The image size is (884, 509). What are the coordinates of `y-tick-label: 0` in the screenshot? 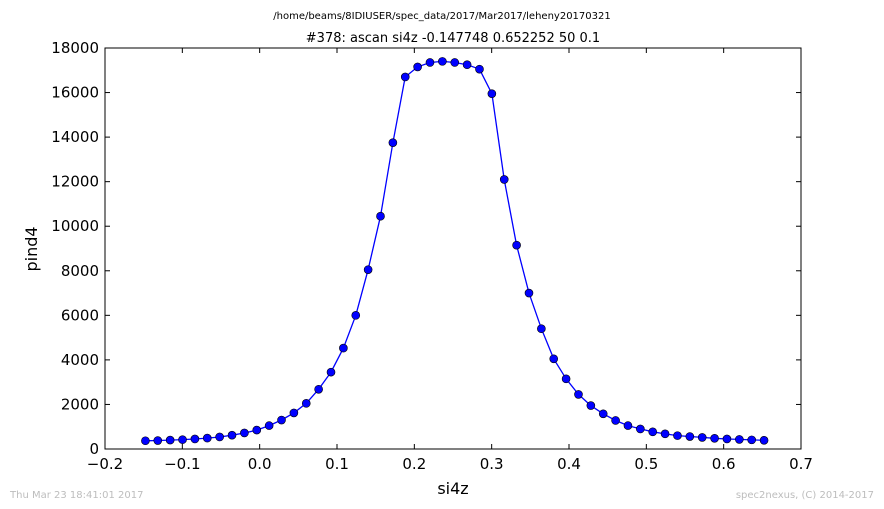 It's located at (94, 449).